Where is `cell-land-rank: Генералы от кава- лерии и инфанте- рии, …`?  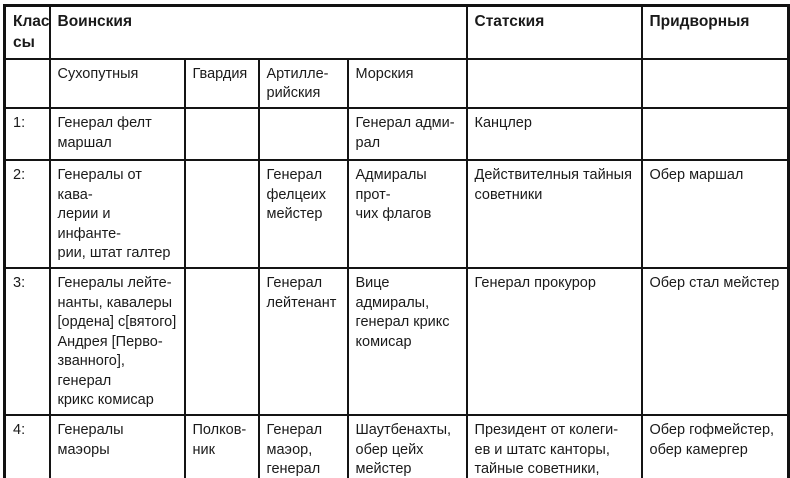 cell-land-rank: Генералы от кава- лерии и инфанте- рии, … is located at coordinates (117, 214).